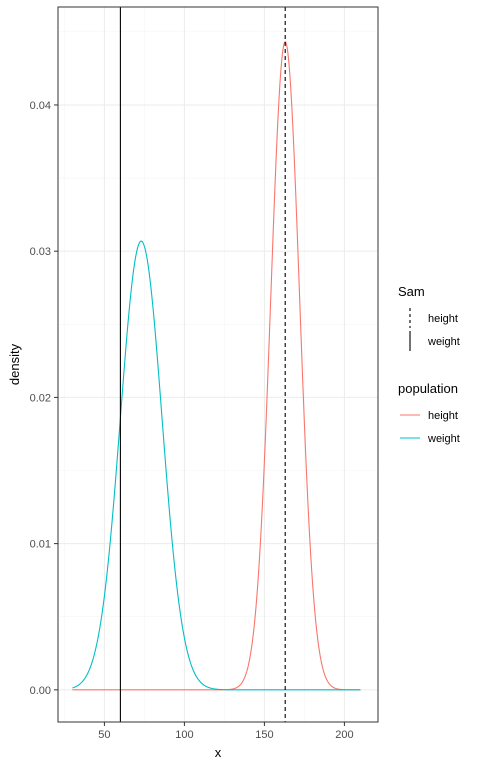  What do you see at coordinates (40, 691) in the screenshot?
I see `y-tick-label: 0.00` at bounding box center [40, 691].